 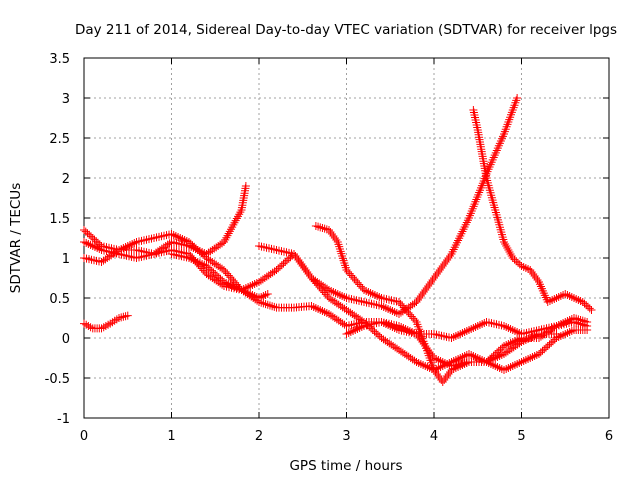 I want to click on x-axis-label: GPS time / hours, so click(x=345, y=466).